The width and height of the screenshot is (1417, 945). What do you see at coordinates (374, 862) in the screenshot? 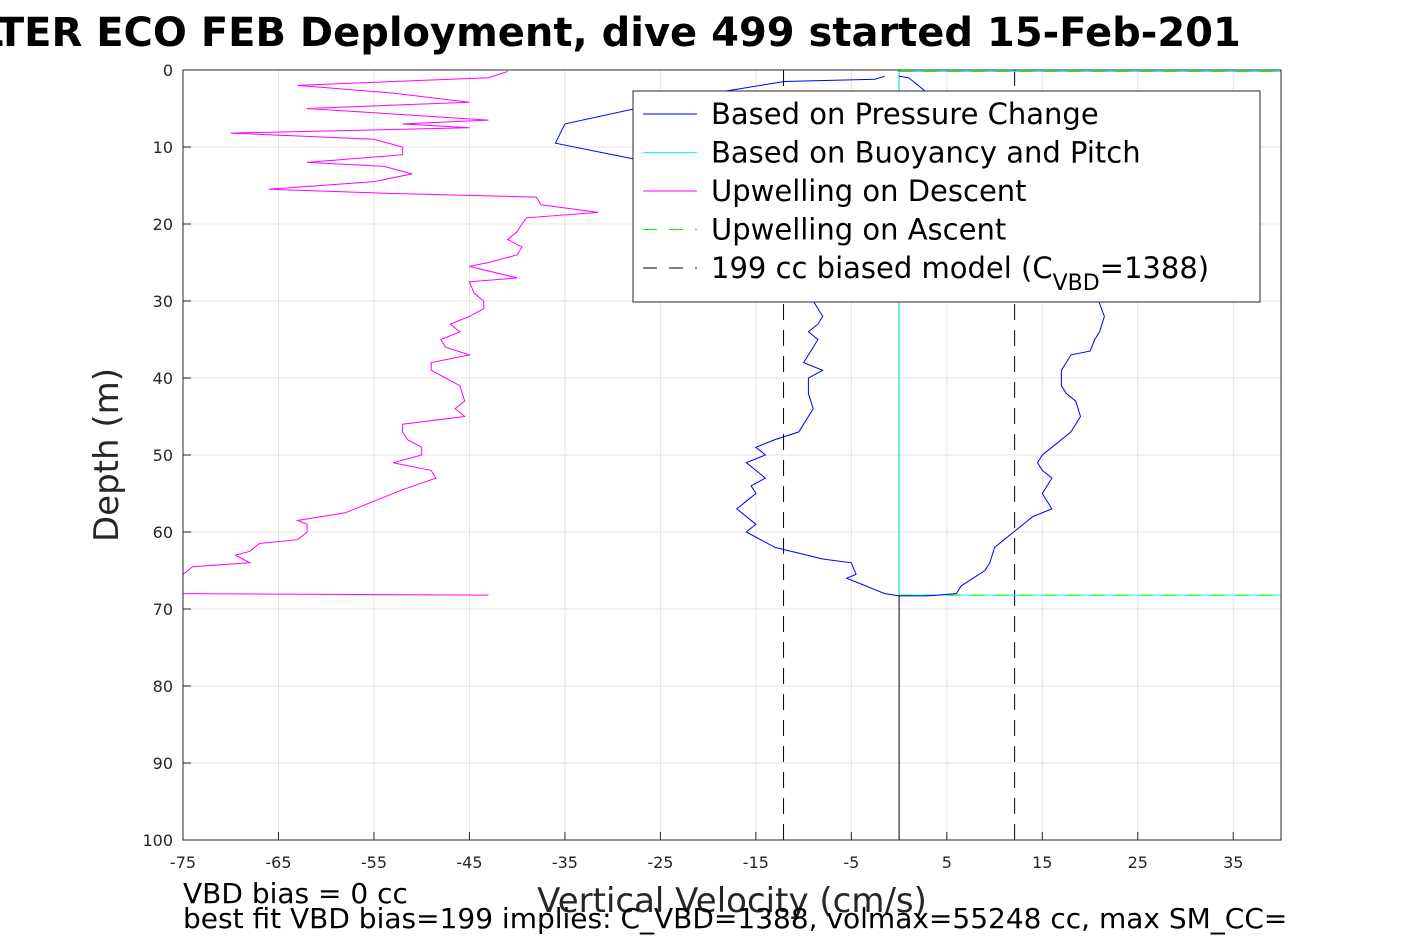
I see `x-tick-label: -55` at bounding box center [374, 862].